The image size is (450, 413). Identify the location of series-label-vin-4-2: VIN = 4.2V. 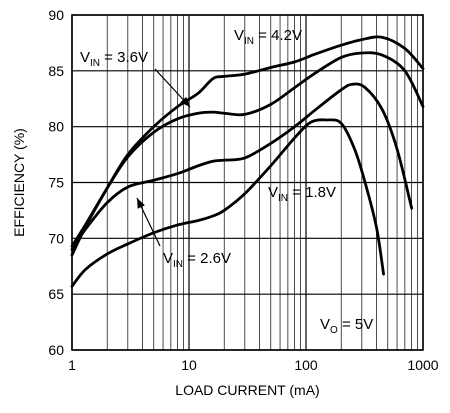
(268, 37).